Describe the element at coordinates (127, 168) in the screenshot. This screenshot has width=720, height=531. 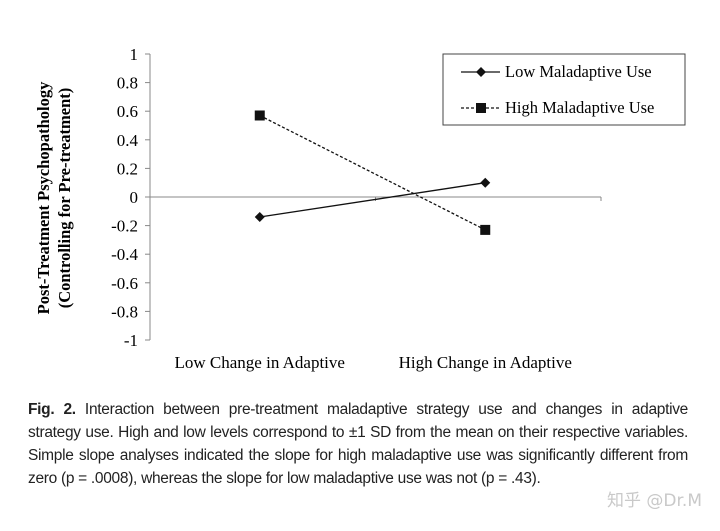
I see `y-tick-label: 0.2` at that location.